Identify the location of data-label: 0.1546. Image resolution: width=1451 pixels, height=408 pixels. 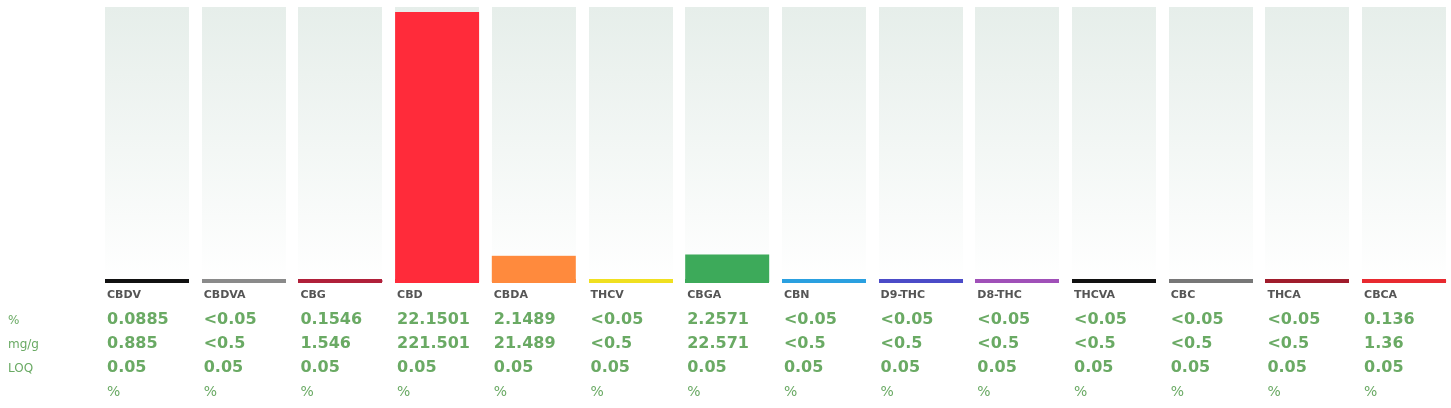
(331, 318).